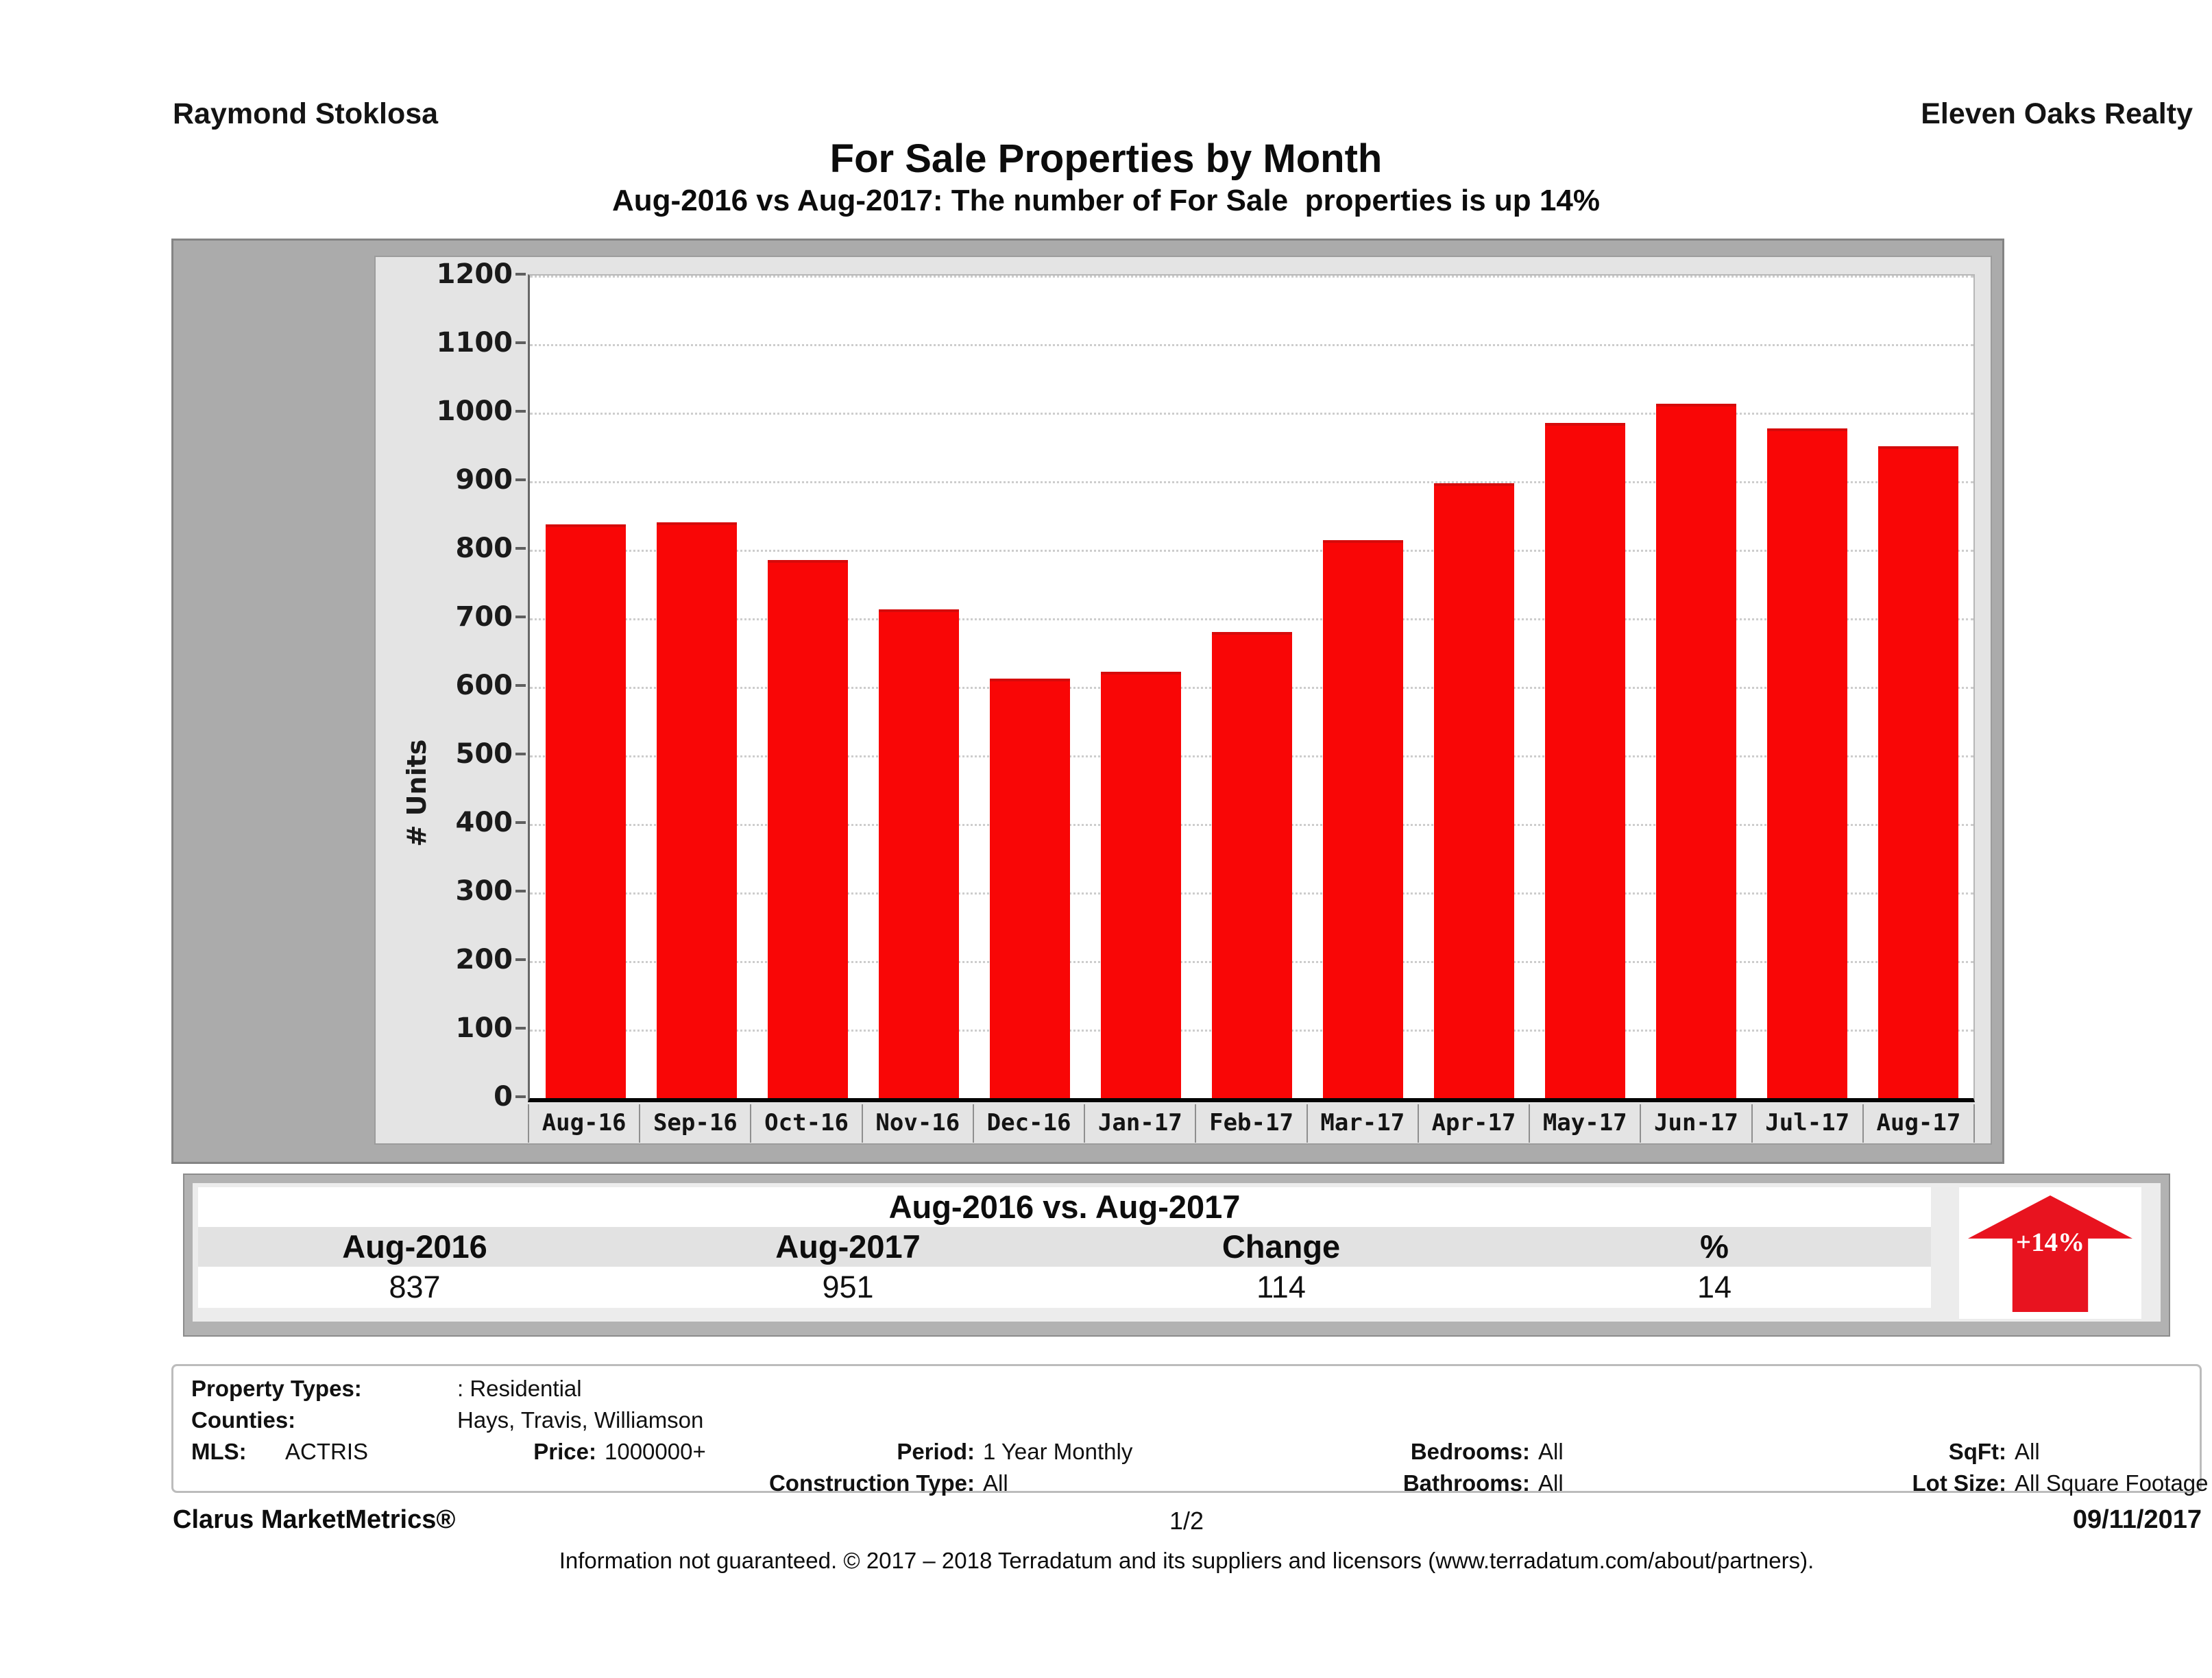 The height and width of the screenshot is (1678, 2212). I want to click on y-tick-label: 900, so click(484, 480).